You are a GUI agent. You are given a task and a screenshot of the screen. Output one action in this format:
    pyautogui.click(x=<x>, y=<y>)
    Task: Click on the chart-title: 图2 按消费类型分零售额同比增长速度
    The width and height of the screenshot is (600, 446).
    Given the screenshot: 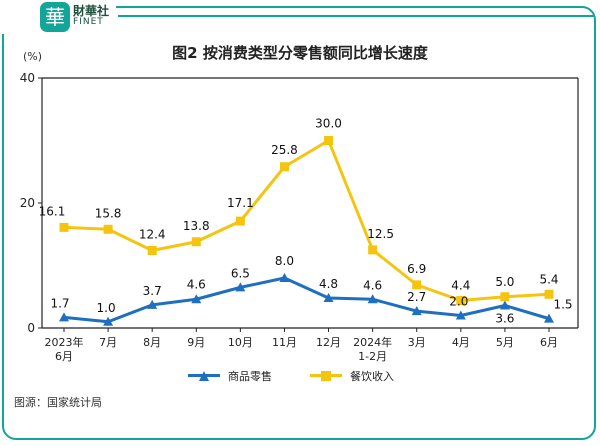 What is the action you would take?
    pyautogui.click(x=300, y=53)
    